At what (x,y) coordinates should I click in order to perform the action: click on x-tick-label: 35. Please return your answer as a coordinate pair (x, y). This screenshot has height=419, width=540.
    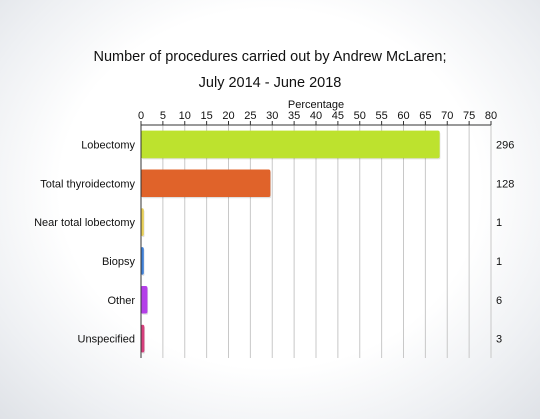
    Looking at the image, I should click on (294, 116).